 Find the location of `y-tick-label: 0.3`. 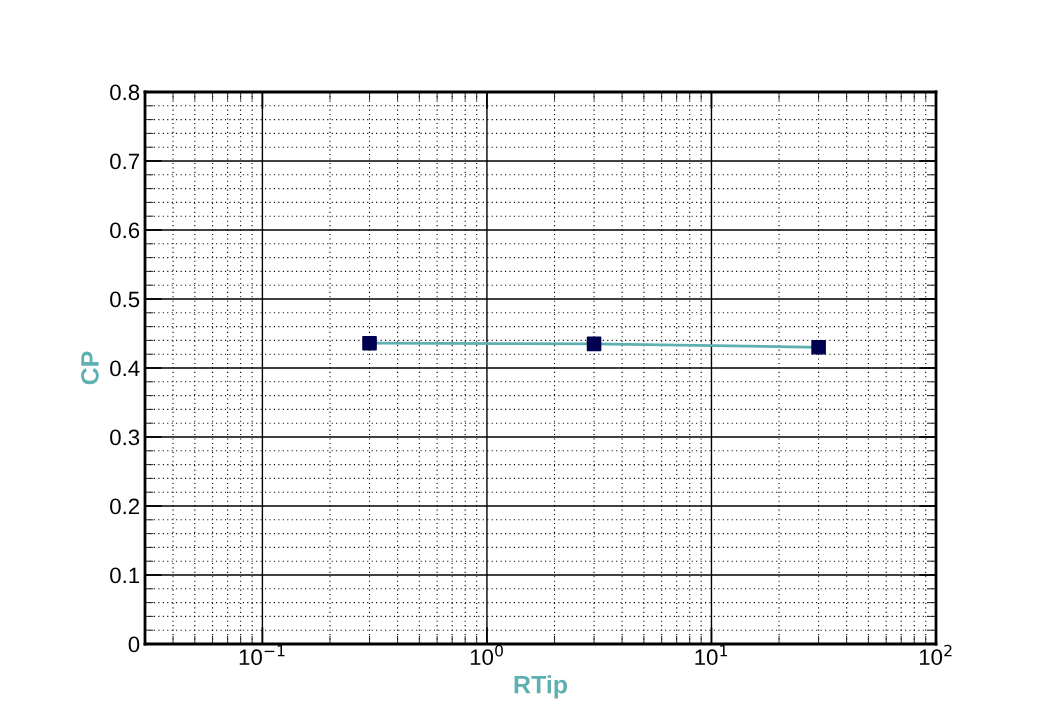

y-tick-label: 0.3 is located at coordinates (125, 437).